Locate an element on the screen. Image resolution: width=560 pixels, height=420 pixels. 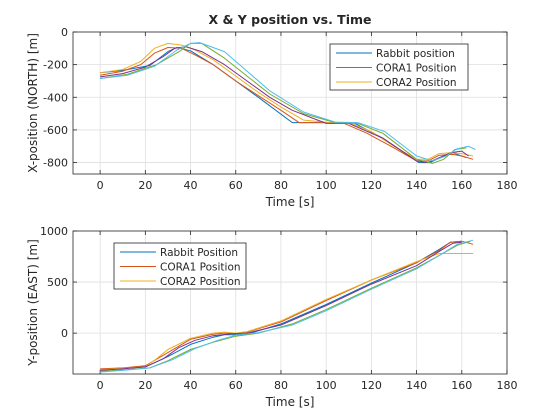
y-tick-label: 500 is located at coordinates (57, 282).